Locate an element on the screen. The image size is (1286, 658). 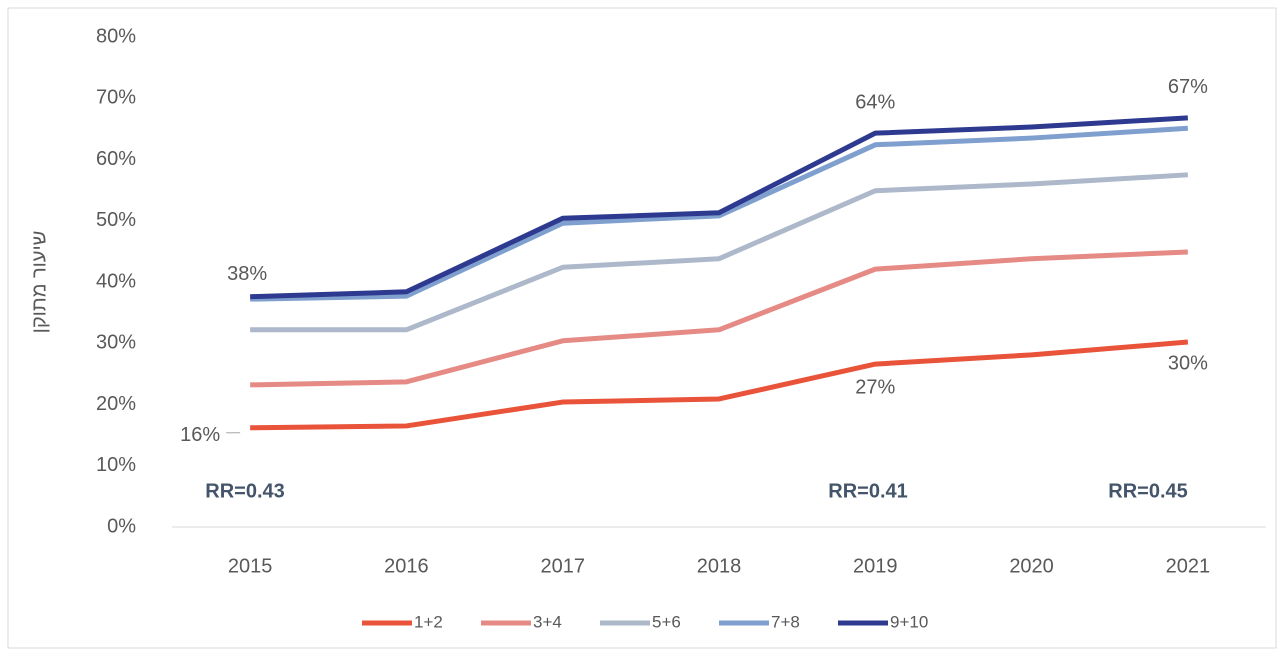
y-tick-label: 60% is located at coordinates (116, 159).